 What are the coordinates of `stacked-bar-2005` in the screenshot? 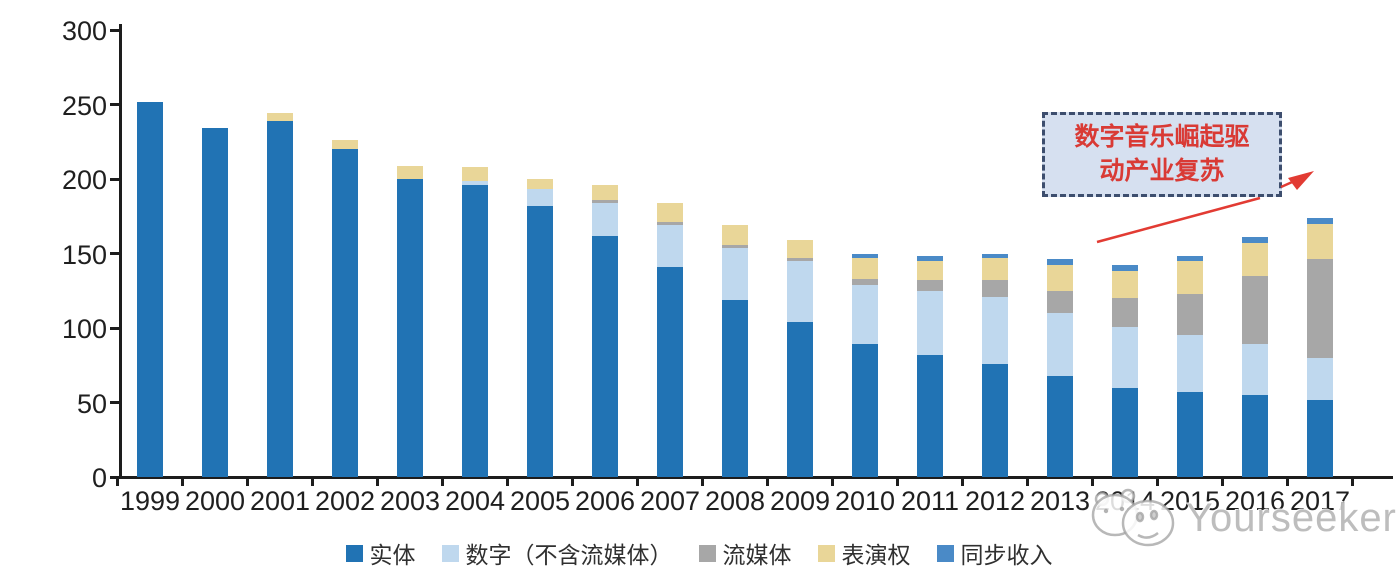 It's located at (540, 328).